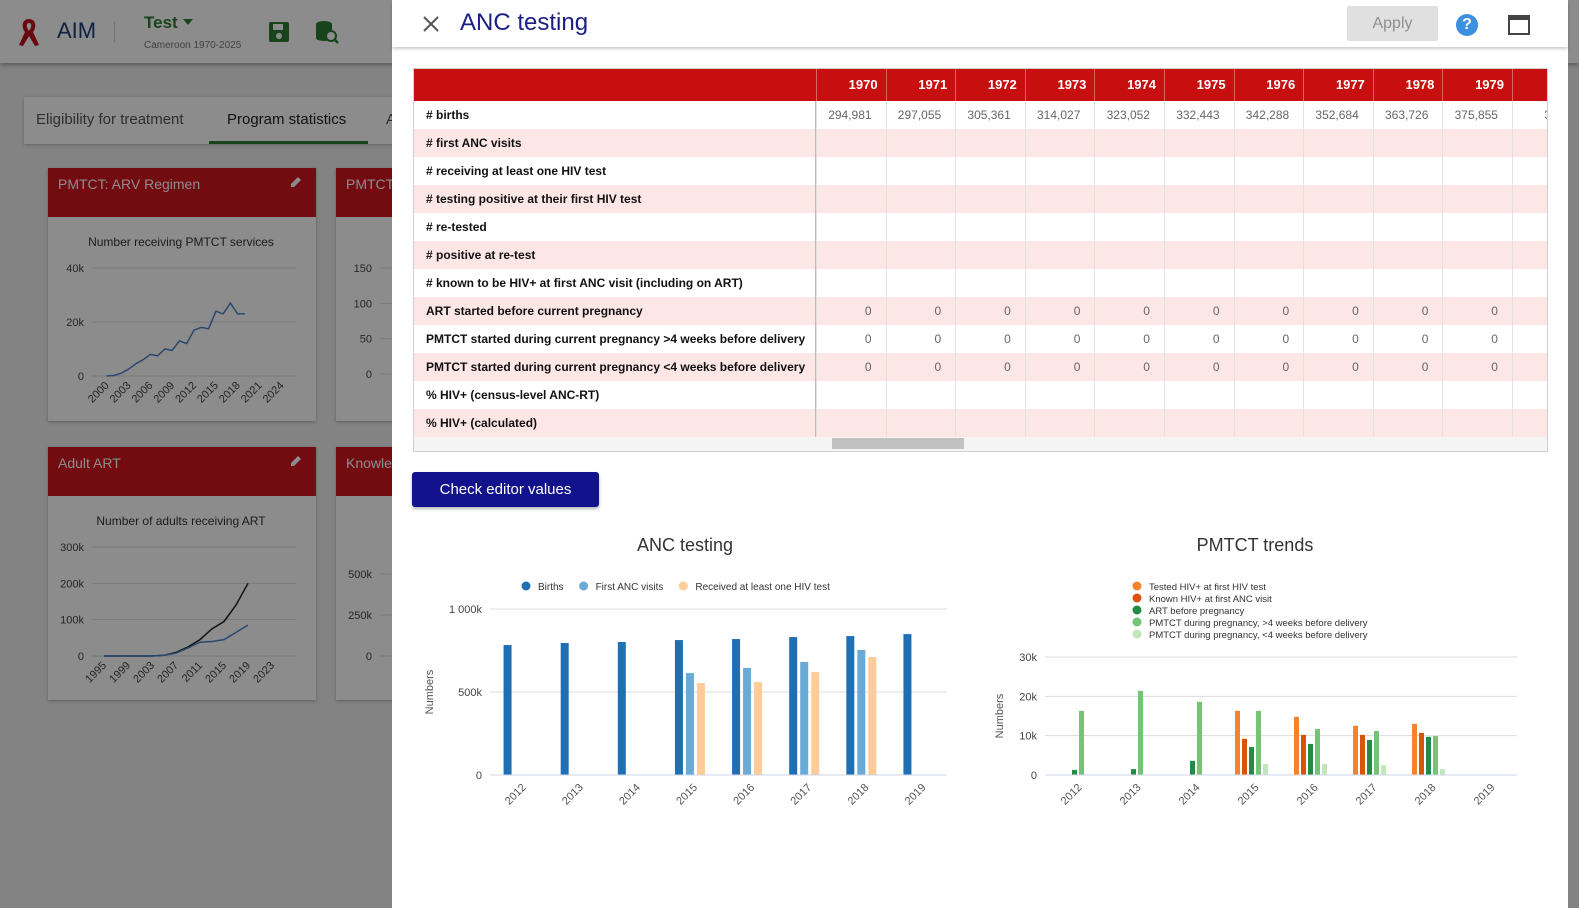 Image resolution: width=1579 pixels, height=908 pixels. What do you see at coordinates (182, 471) in the screenshot?
I see `card-title: Adult ART` at bounding box center [182, 471].